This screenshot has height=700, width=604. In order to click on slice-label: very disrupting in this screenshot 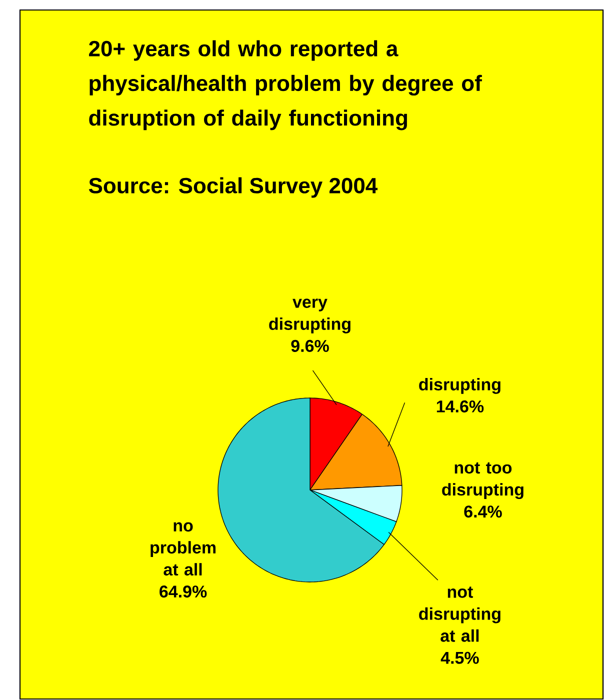, I will do `click(309, 316)`.